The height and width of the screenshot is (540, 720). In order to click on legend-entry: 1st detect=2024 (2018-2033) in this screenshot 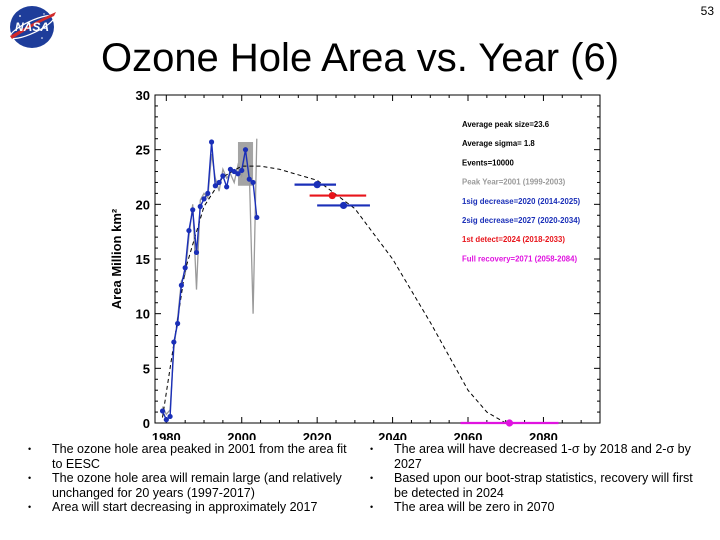, I will do `click(513, 239)`.